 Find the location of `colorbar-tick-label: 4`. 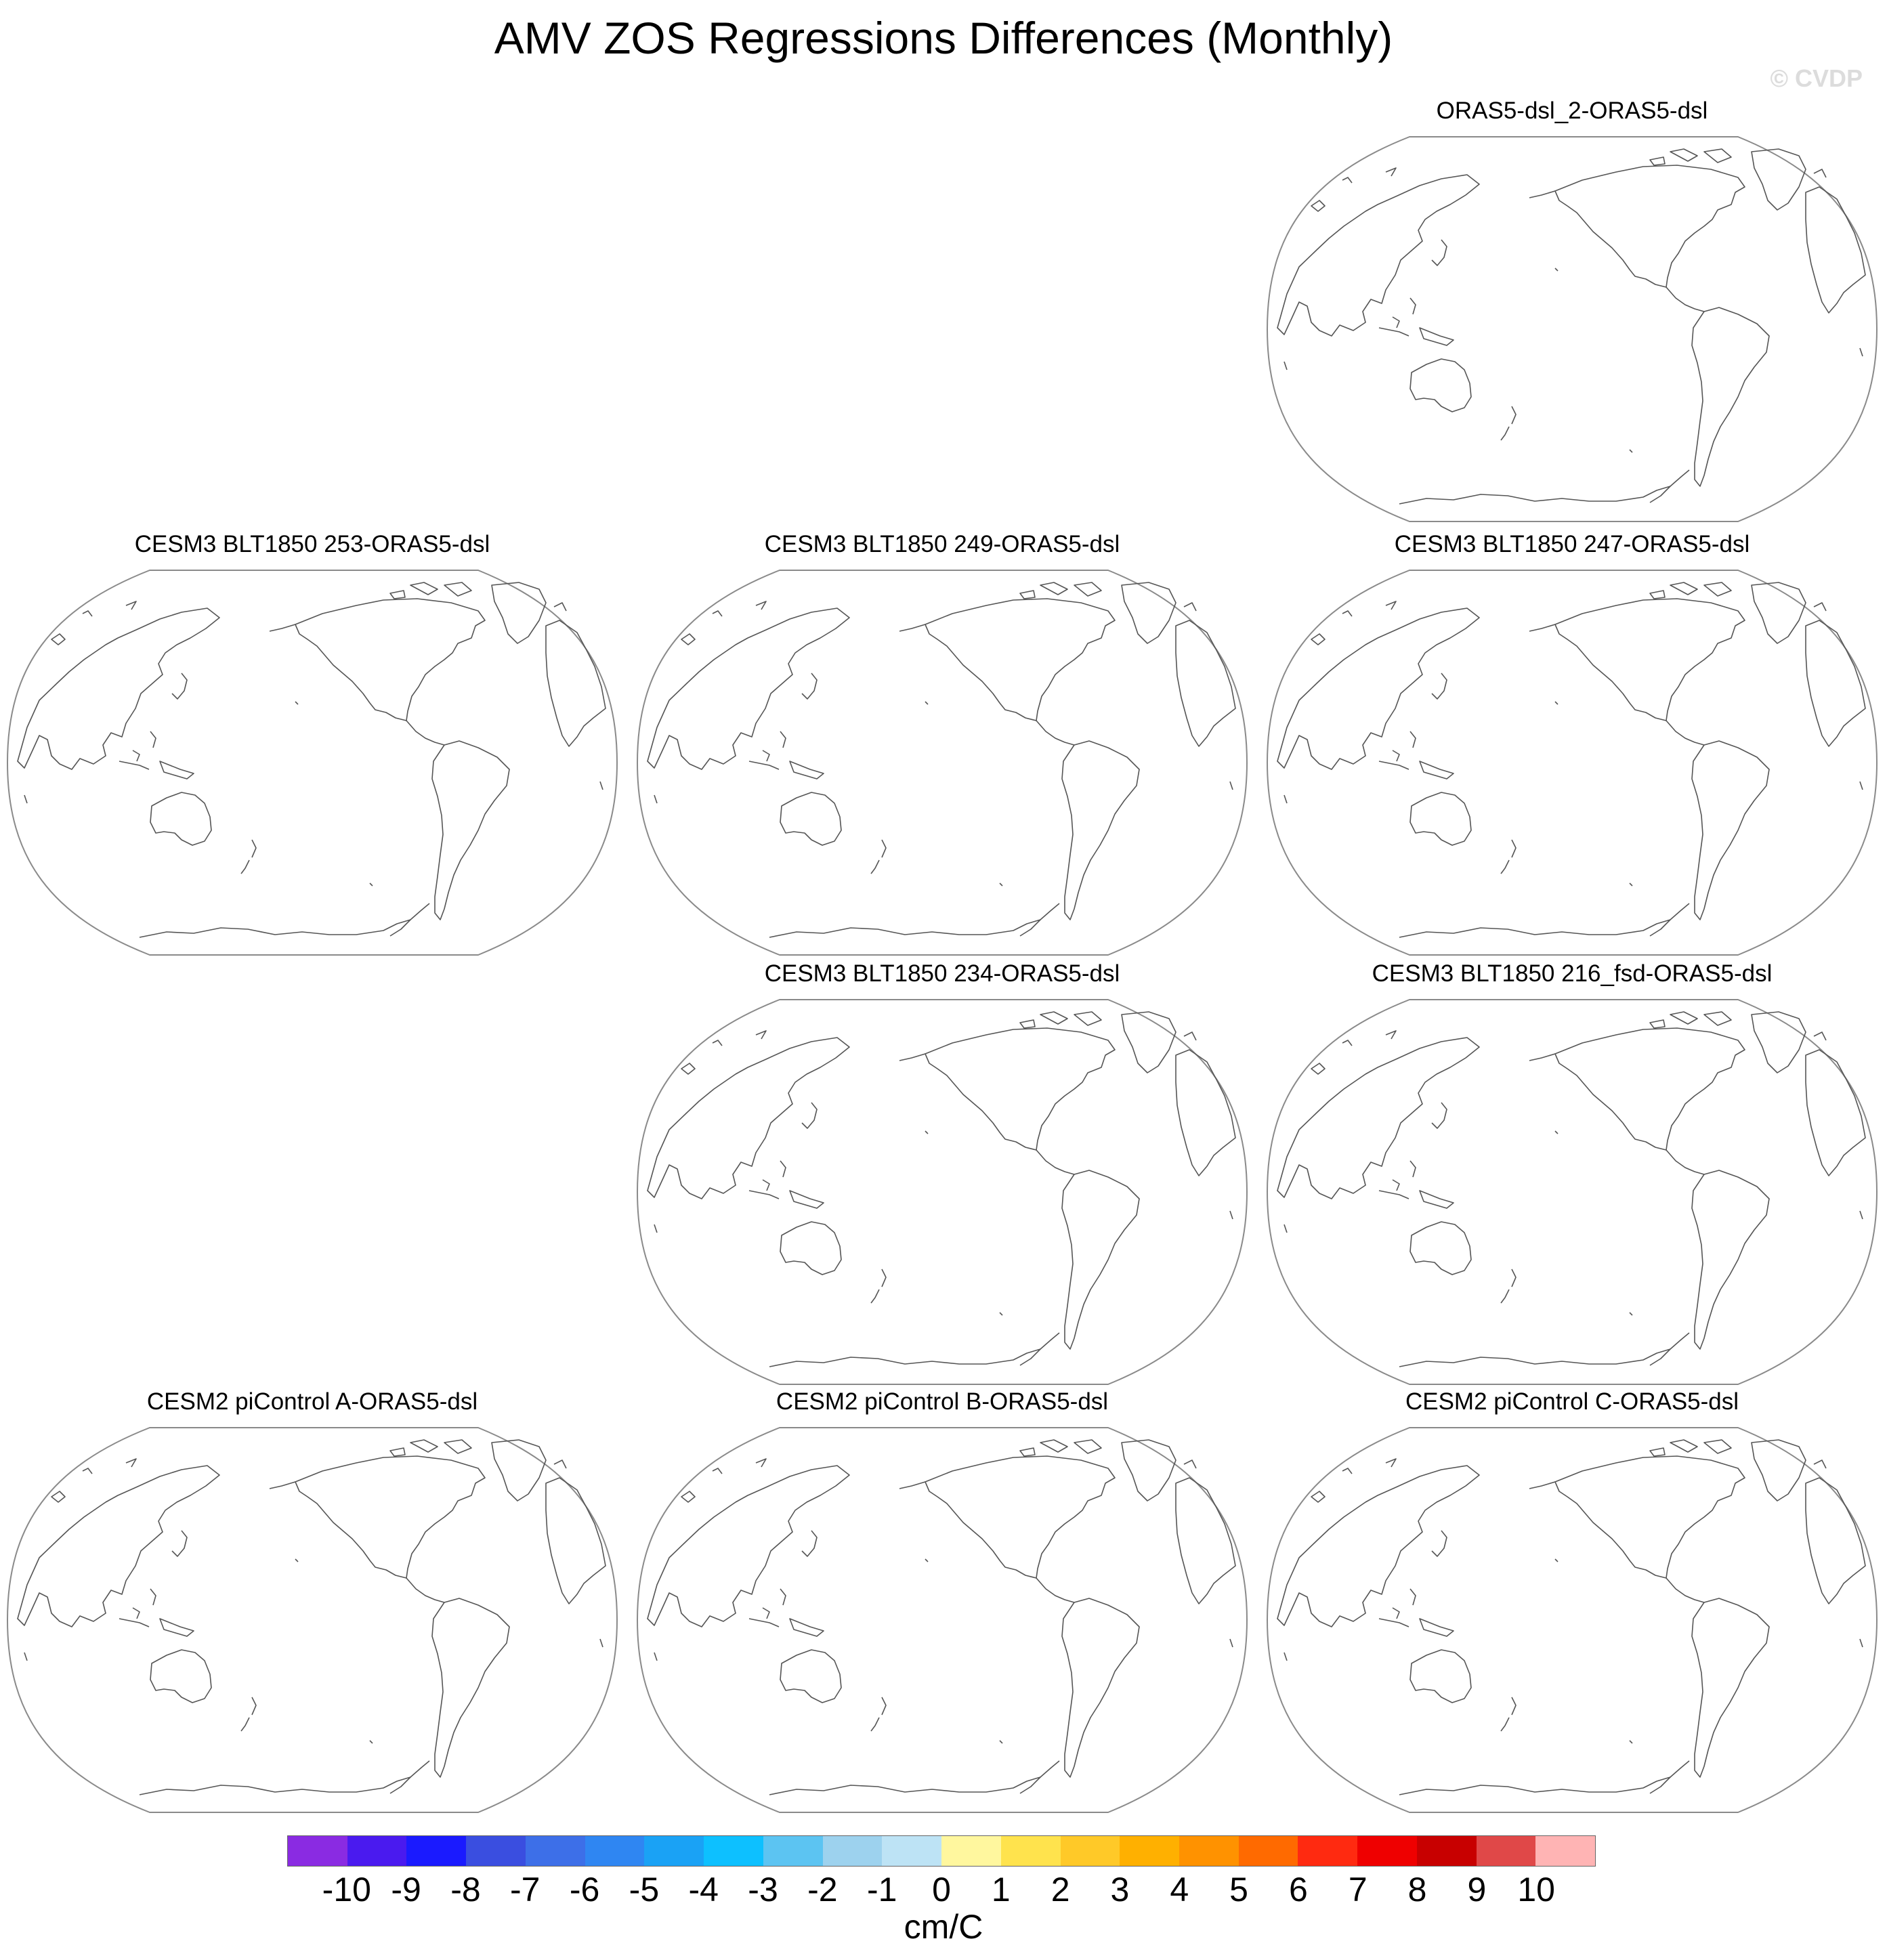

colorbar-tick-label: 4 is located at coordinates (1180, 1890).